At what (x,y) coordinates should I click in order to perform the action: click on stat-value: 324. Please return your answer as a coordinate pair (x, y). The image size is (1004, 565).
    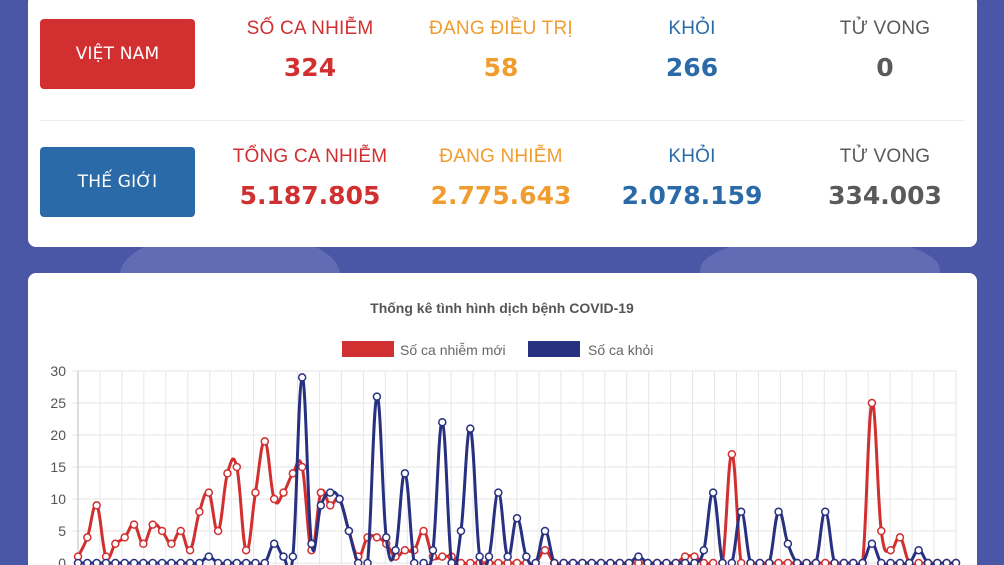
    Looking at the image, I should click on (310, 67).